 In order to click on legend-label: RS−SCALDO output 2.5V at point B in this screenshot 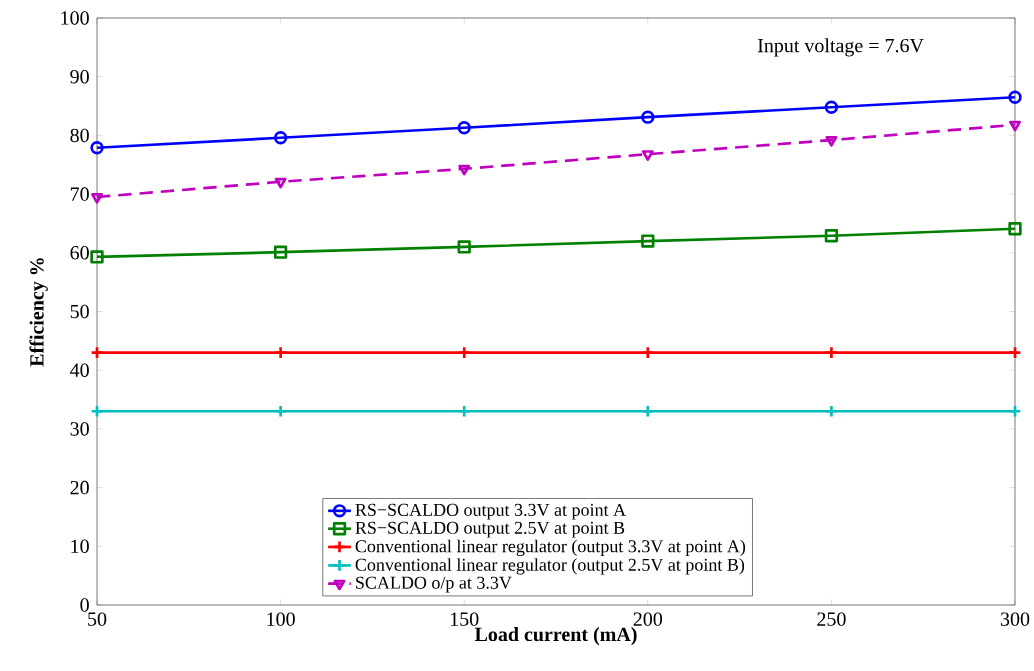, I will do `click(490, 529)`.